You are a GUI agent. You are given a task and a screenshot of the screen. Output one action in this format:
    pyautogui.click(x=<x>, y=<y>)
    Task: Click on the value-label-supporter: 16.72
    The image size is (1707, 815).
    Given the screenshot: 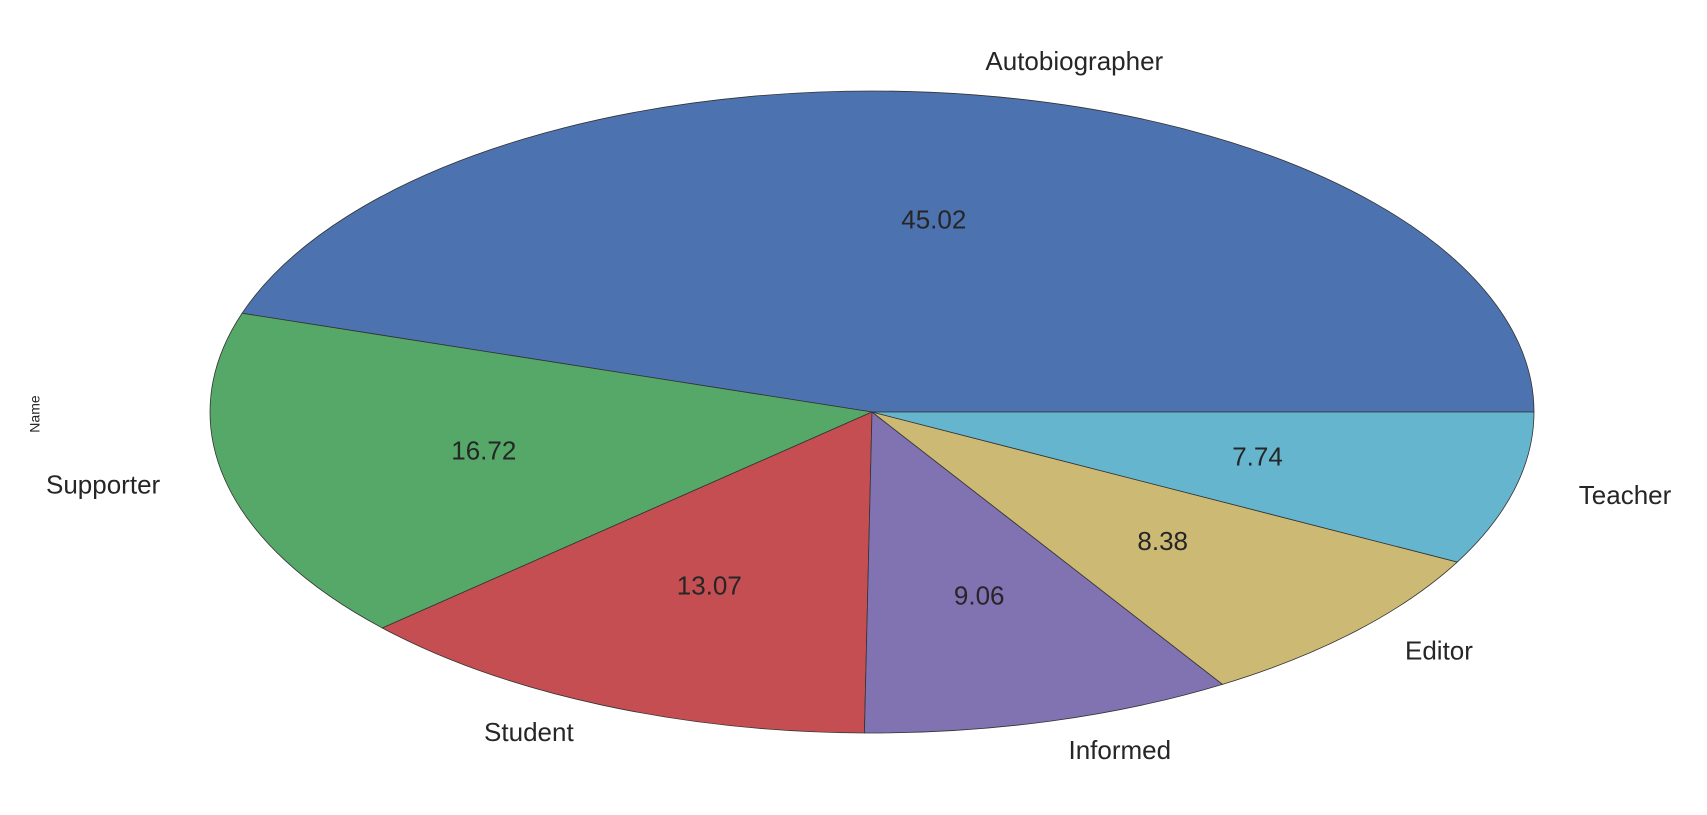 What is the action you would take?
    pyautogui.click(x=483, y=451)
    